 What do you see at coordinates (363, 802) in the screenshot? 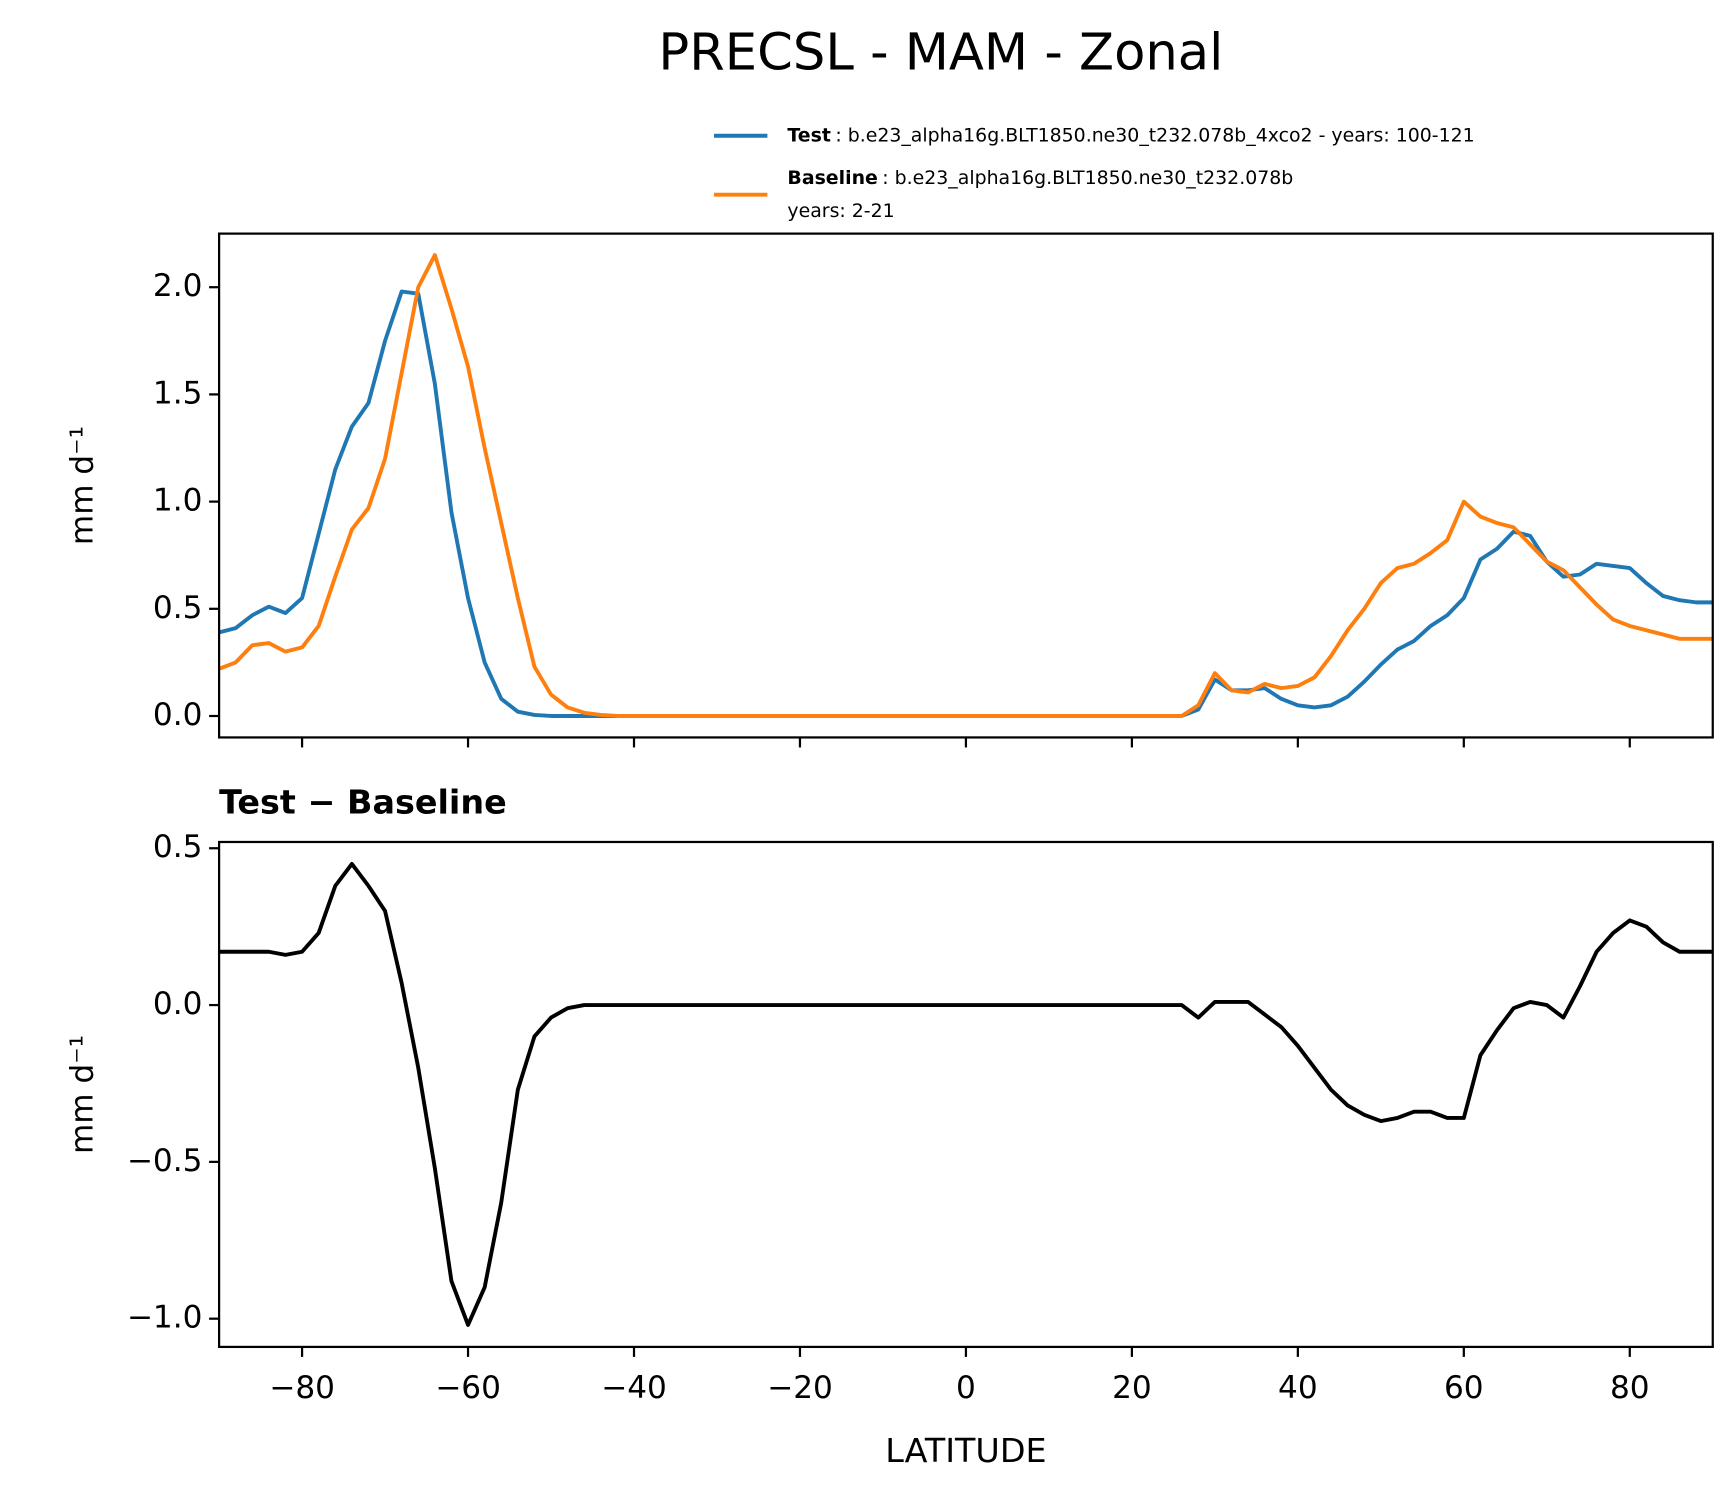
I see `panel-title: Test − Baseline` at bounding box center [363, 802].